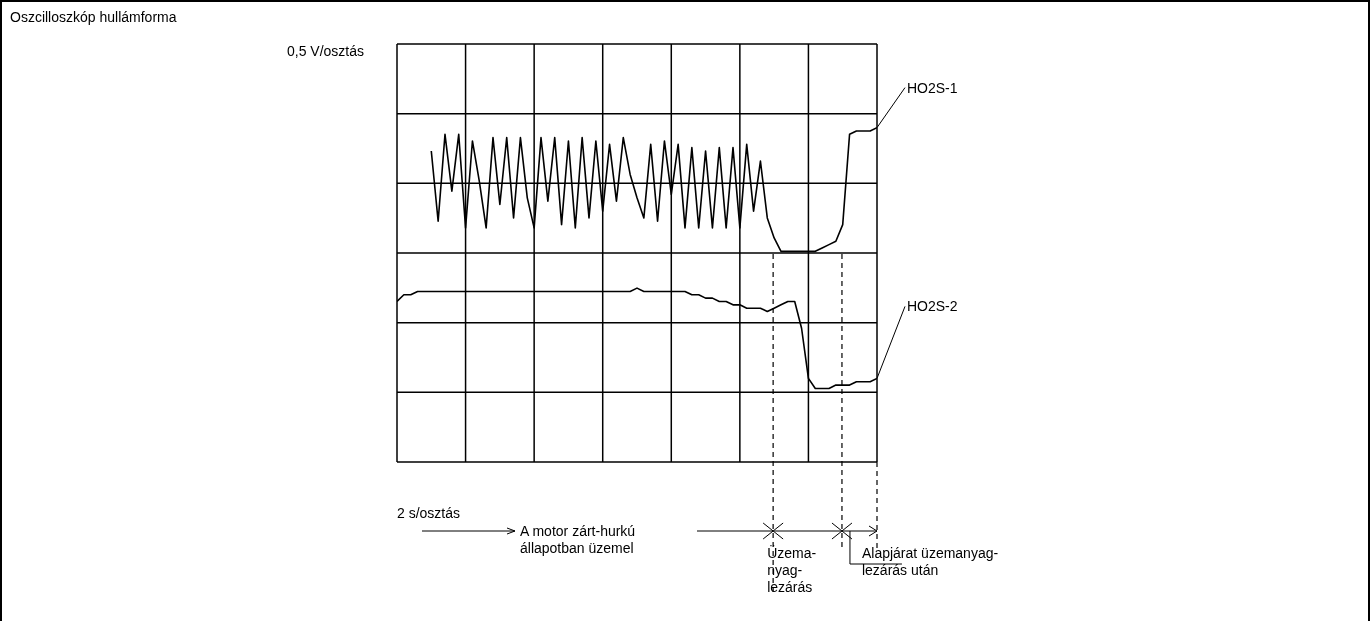  What do you see at coordinates (792, 569) in the screenshot?
I see `text: Üzema- nyag- lezárás` at bounding box center [792, 569].